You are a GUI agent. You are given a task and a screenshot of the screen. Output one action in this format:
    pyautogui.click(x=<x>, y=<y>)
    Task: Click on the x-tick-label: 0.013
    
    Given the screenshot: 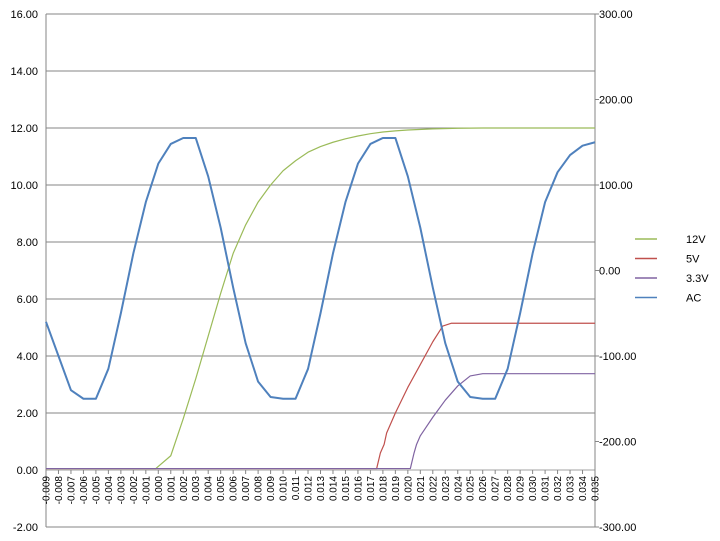 What is the action you would take?
    pyautogui.click(x=321, y=488)
    